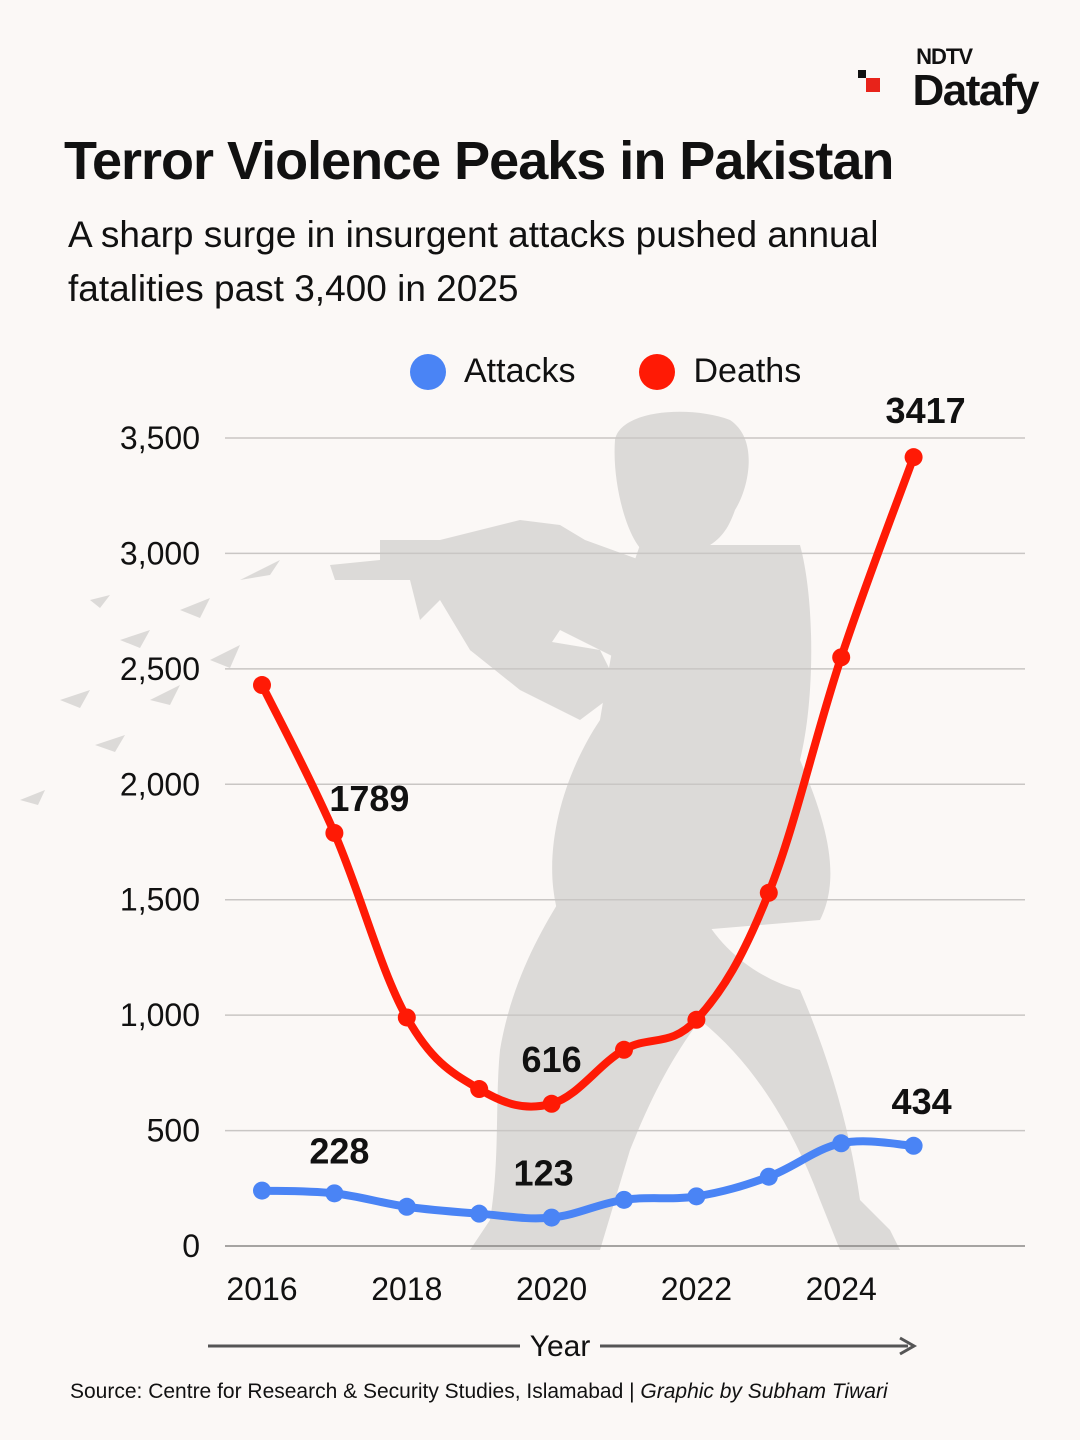  I want to click on x-tick-label: 2018, so click(406, 1289).